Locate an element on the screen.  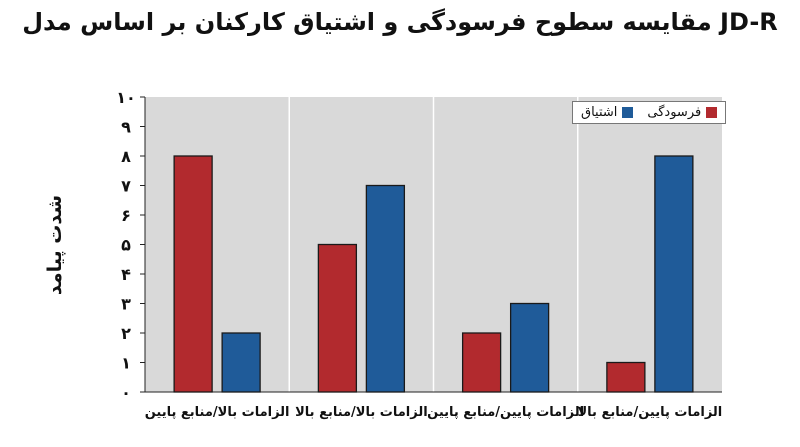
legend-item-engagement: اشتیاق is located at coordinates (607, 112).